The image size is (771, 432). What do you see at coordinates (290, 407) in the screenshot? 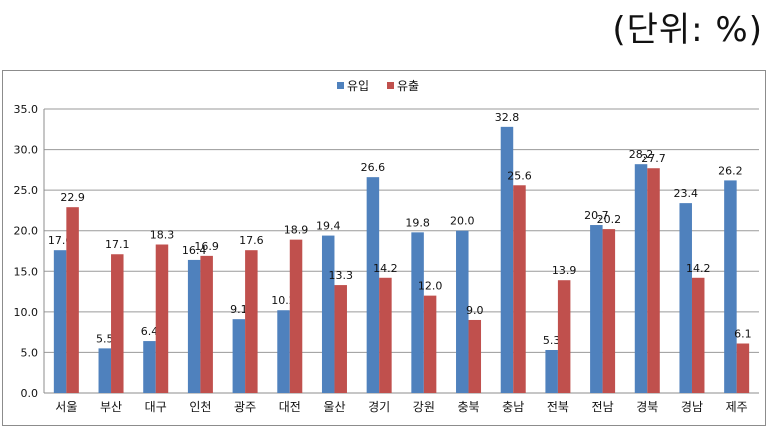
I see `x-tick-label: 대전` at bounding box center [290, 407].